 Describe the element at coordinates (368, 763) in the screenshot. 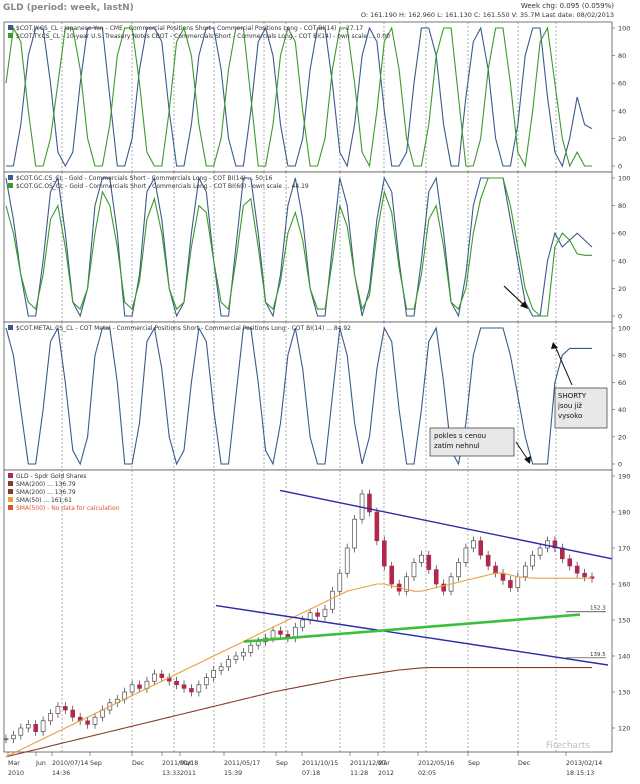

I see `xtick-label: 2011/12/27` at that location.